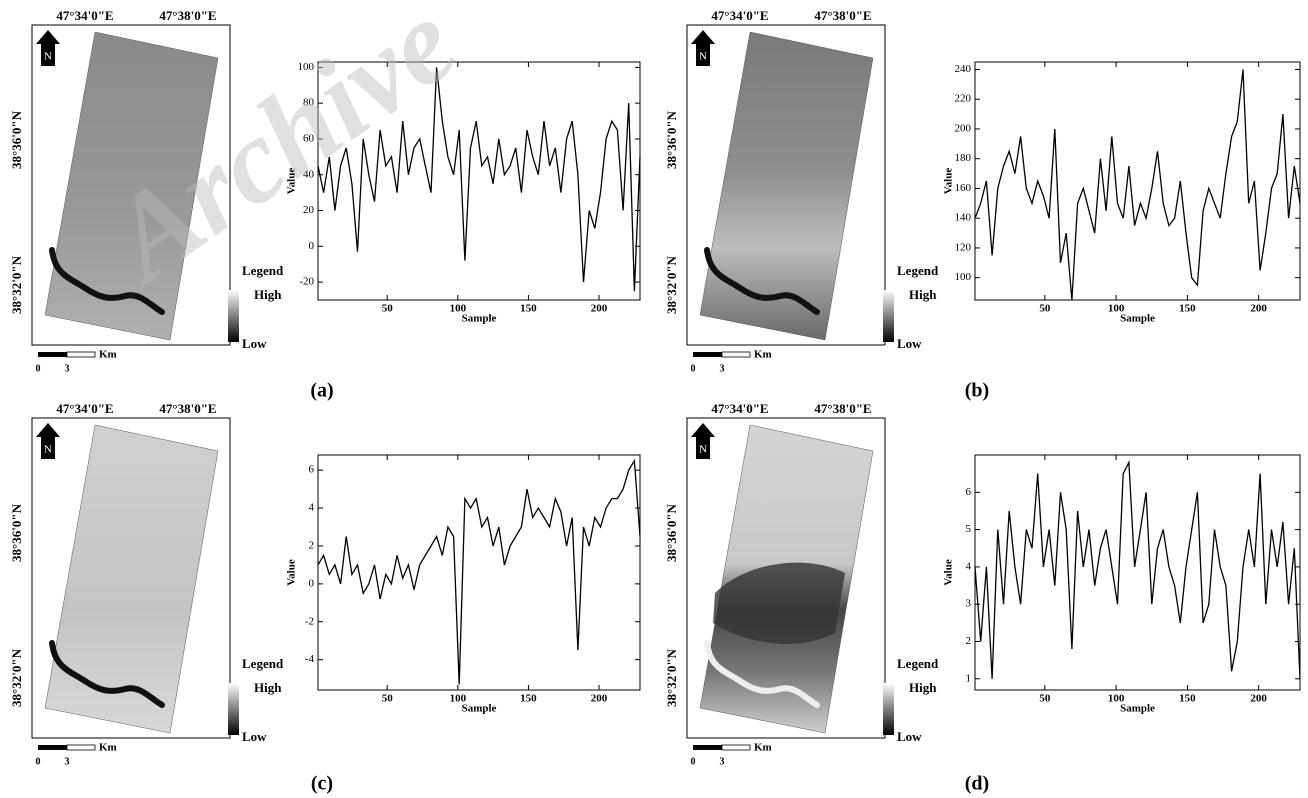 The image size is (1308, 798). What do you see at coordinates (322, 784) in the screenshot?
I see `panel-label: (c)` at bounding box center [322, 784].